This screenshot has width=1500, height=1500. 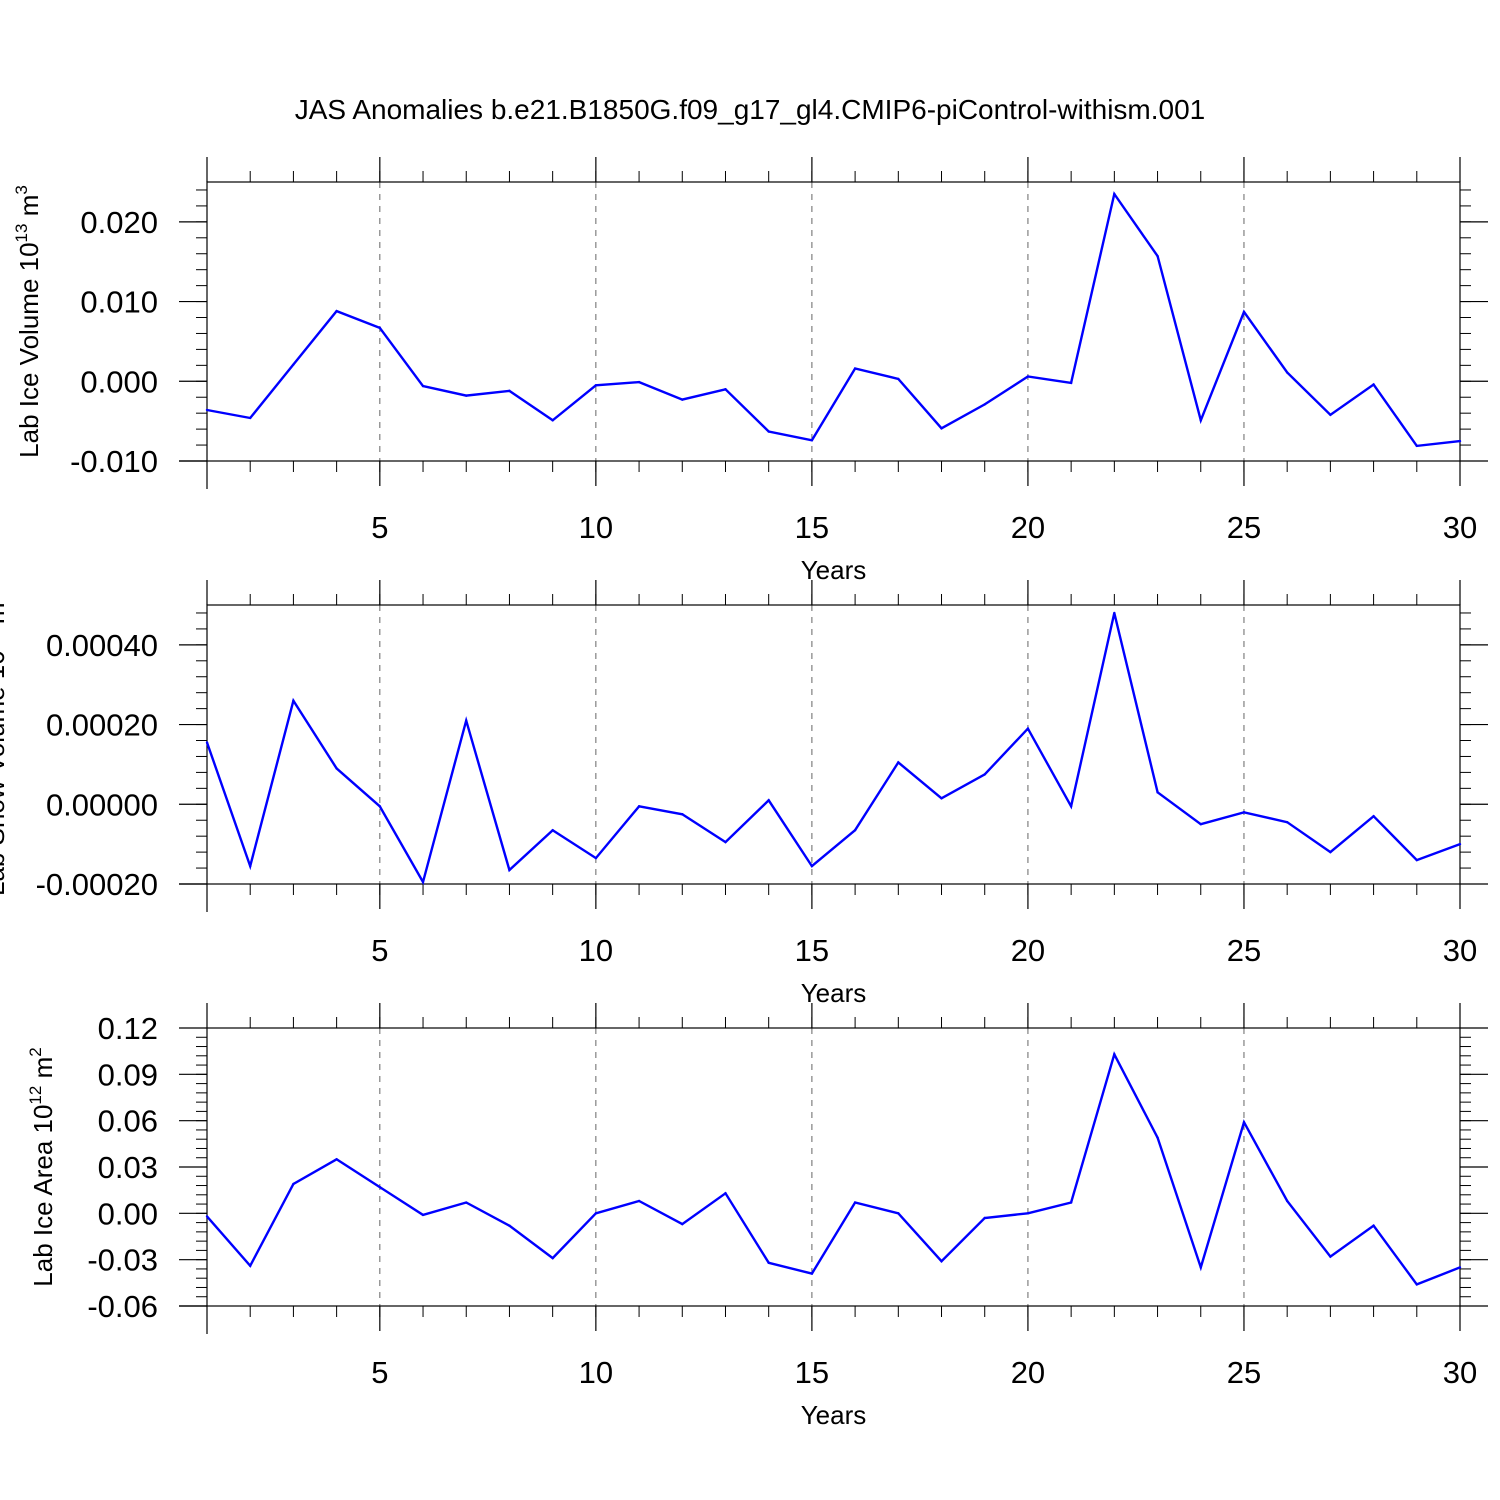 I want to click on y-tick-label: 0.06, so click(x=128, y=1121).